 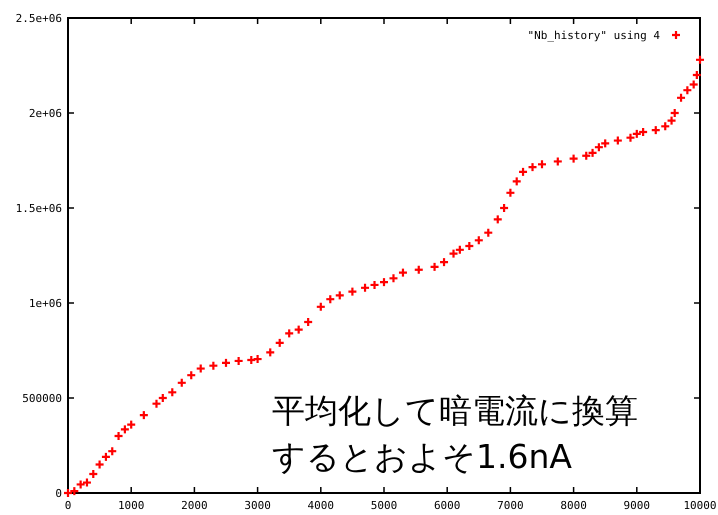 I want to click on x-tick-label: 2000, so click(x=194, y=505).